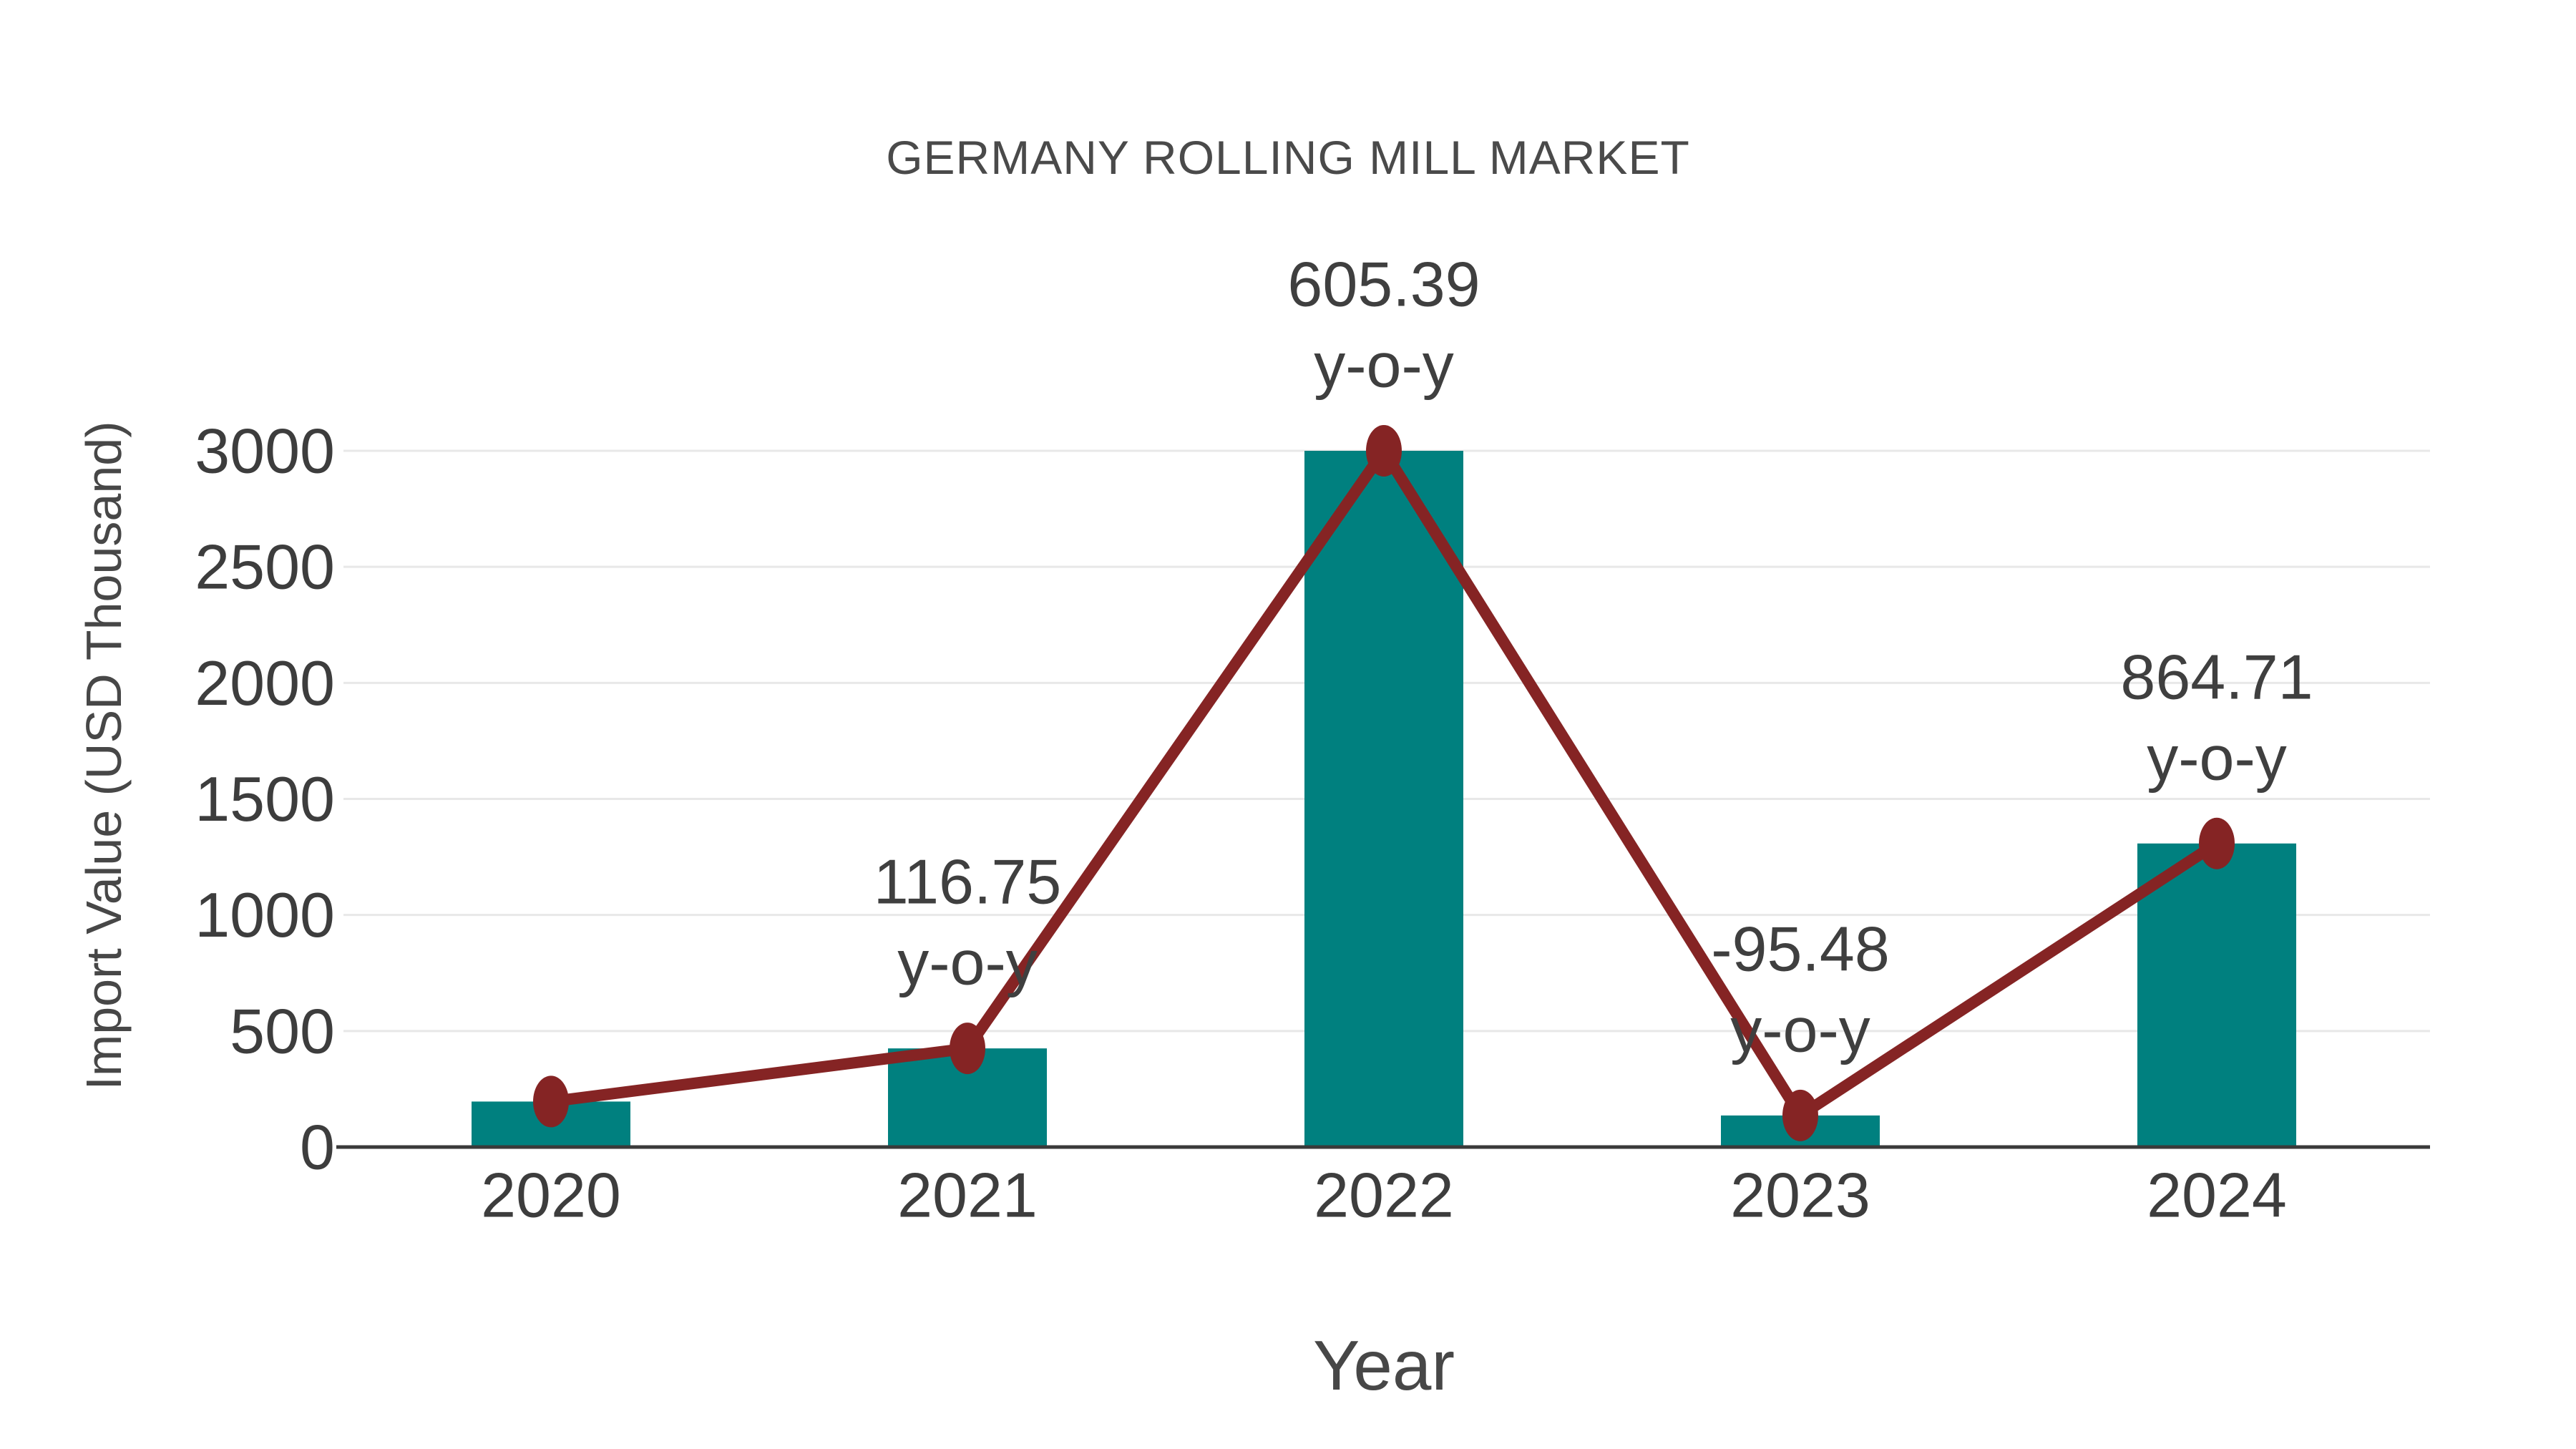  I want to click on yoy-value-label-2021: 116.75, so click(968, 882).